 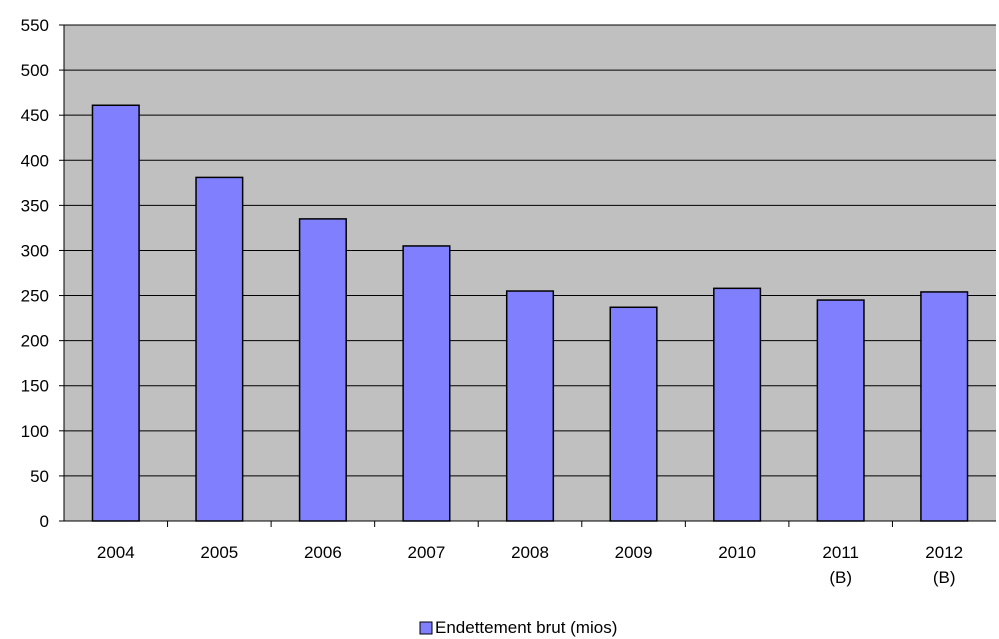 I want to click on y-tick-label: 350, so click(x=35, y=205).